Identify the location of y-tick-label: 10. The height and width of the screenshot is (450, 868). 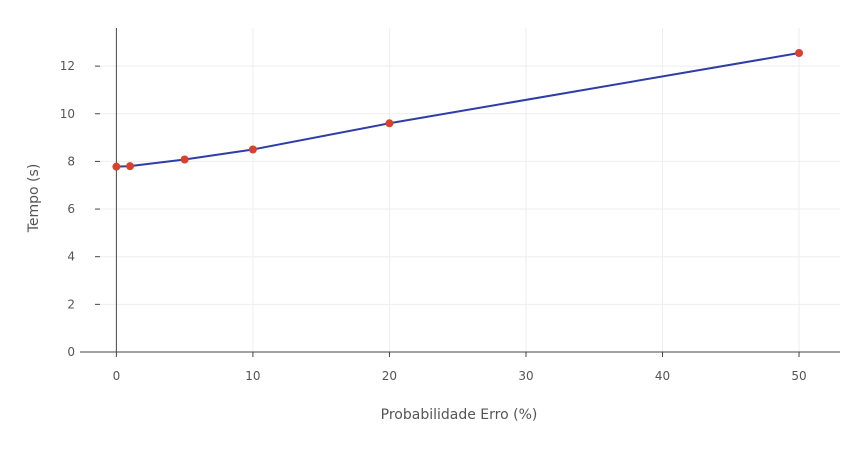
(67, 114).